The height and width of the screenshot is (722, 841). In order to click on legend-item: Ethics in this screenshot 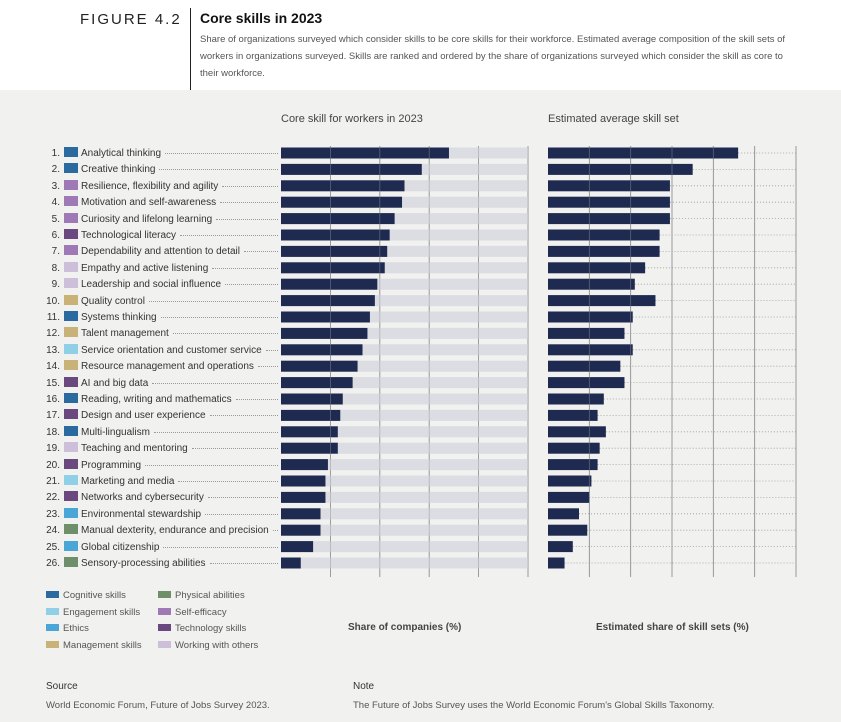, I will do `click(67, 628)`.